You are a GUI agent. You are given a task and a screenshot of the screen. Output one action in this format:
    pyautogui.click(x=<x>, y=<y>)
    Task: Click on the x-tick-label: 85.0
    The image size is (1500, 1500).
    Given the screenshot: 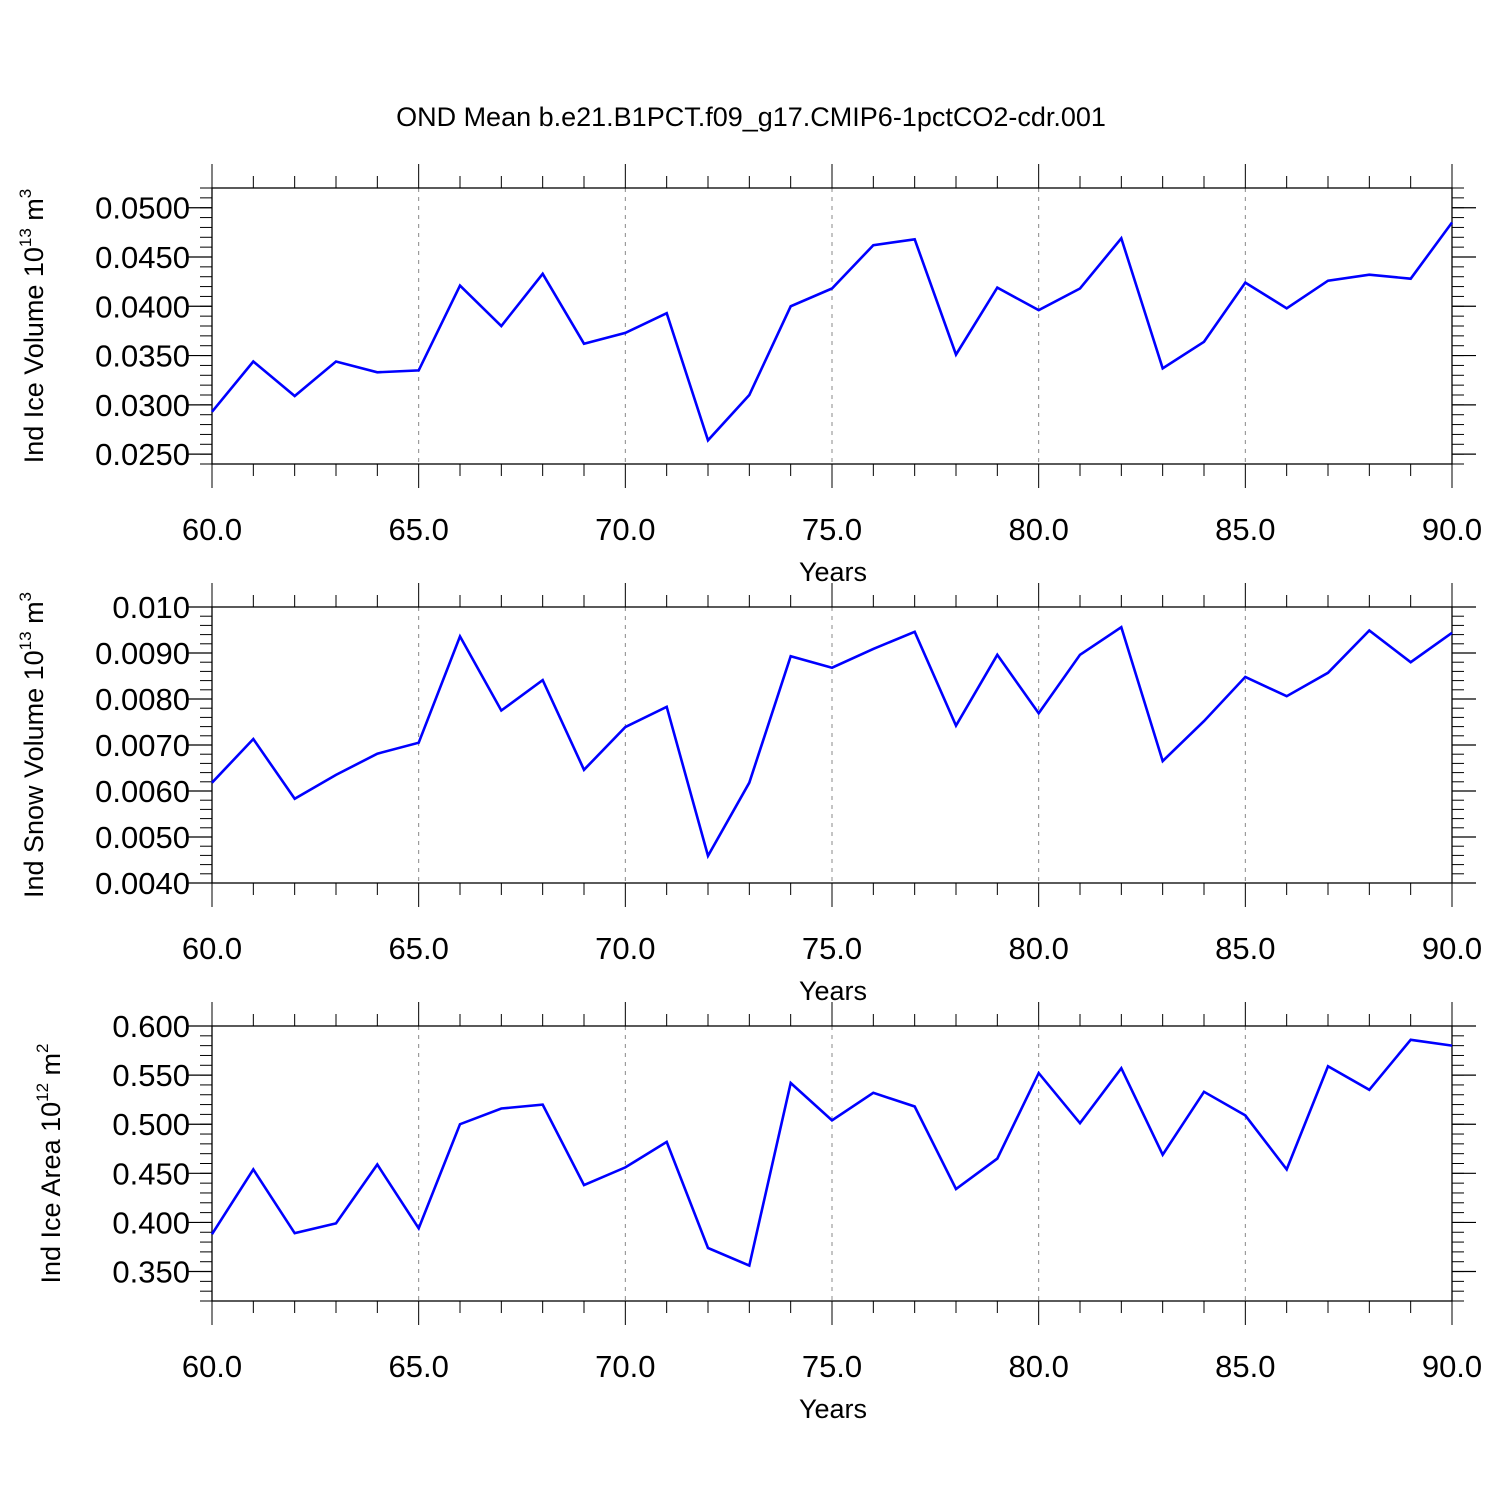 What is the action you would take?
    pyautogui.click(x=1245, y=948)
    